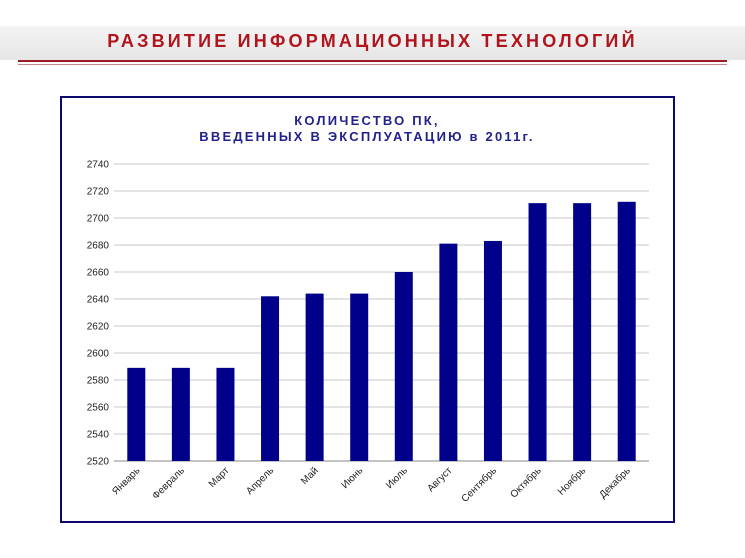 This screenshot has height=558, width=745. I want to click on x-tick-label: Июнь, so click(353, 478).